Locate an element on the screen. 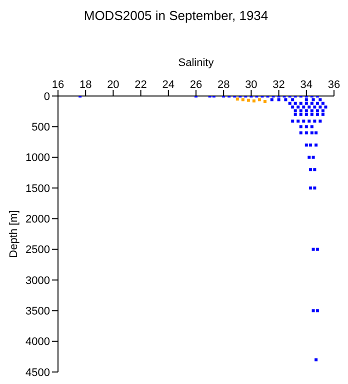  y-tick-label: 2000 is located at coordinates (38, 220).